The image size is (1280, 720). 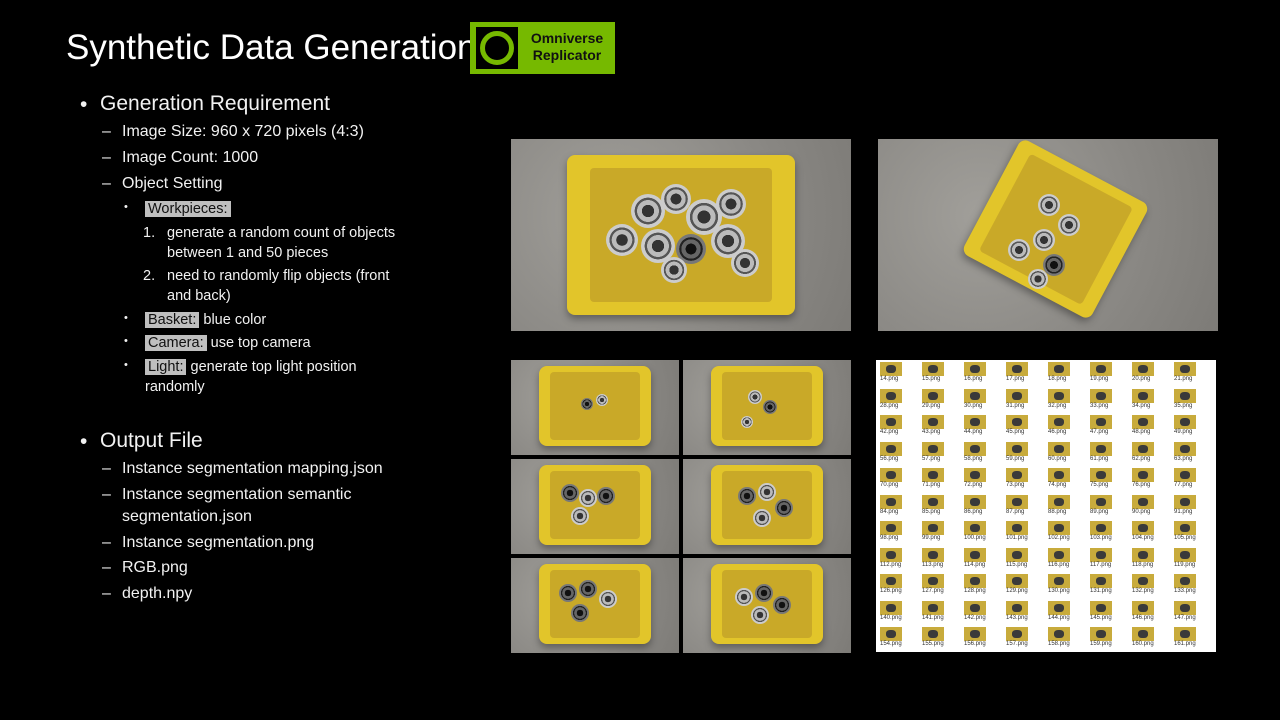 I want to click on file-thumbnail: 20.png, so click(x=1143, y=372).